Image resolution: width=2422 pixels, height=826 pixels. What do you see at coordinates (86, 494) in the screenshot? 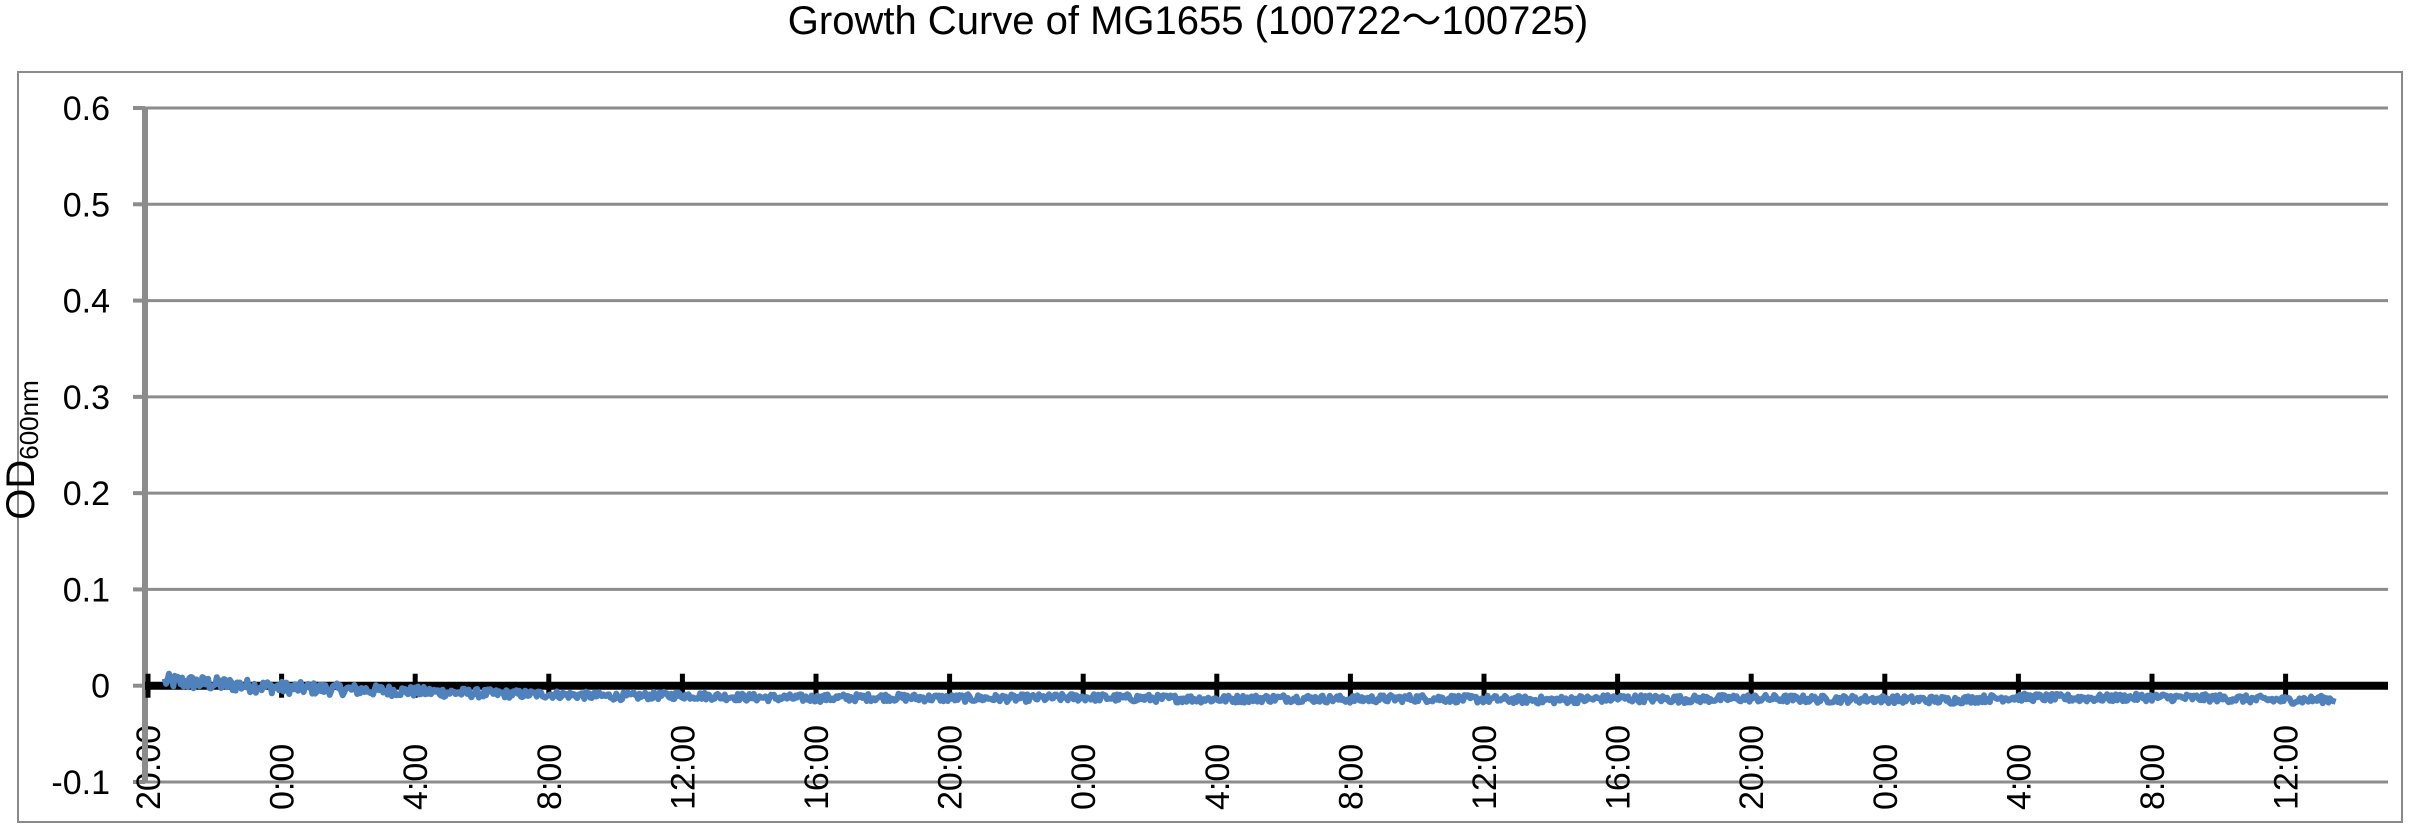
I see `y-tick-label: 0.2` at bounding box center [86, 494].